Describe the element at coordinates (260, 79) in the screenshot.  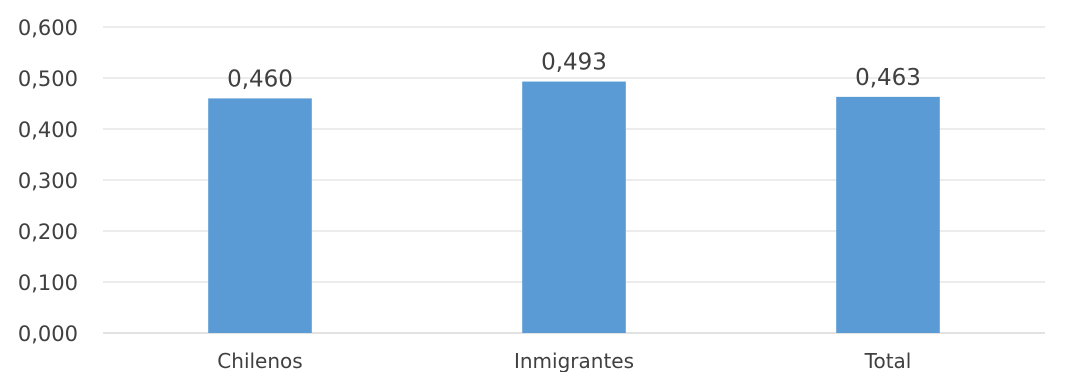
I see `data-label: 0,460` at that location.